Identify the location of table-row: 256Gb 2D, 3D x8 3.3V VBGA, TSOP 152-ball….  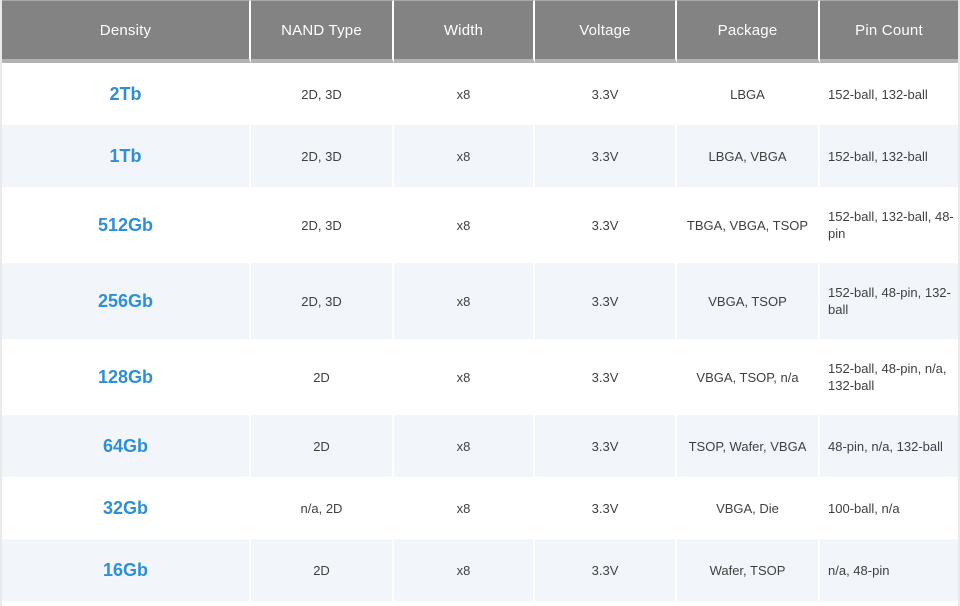
(480, 301).